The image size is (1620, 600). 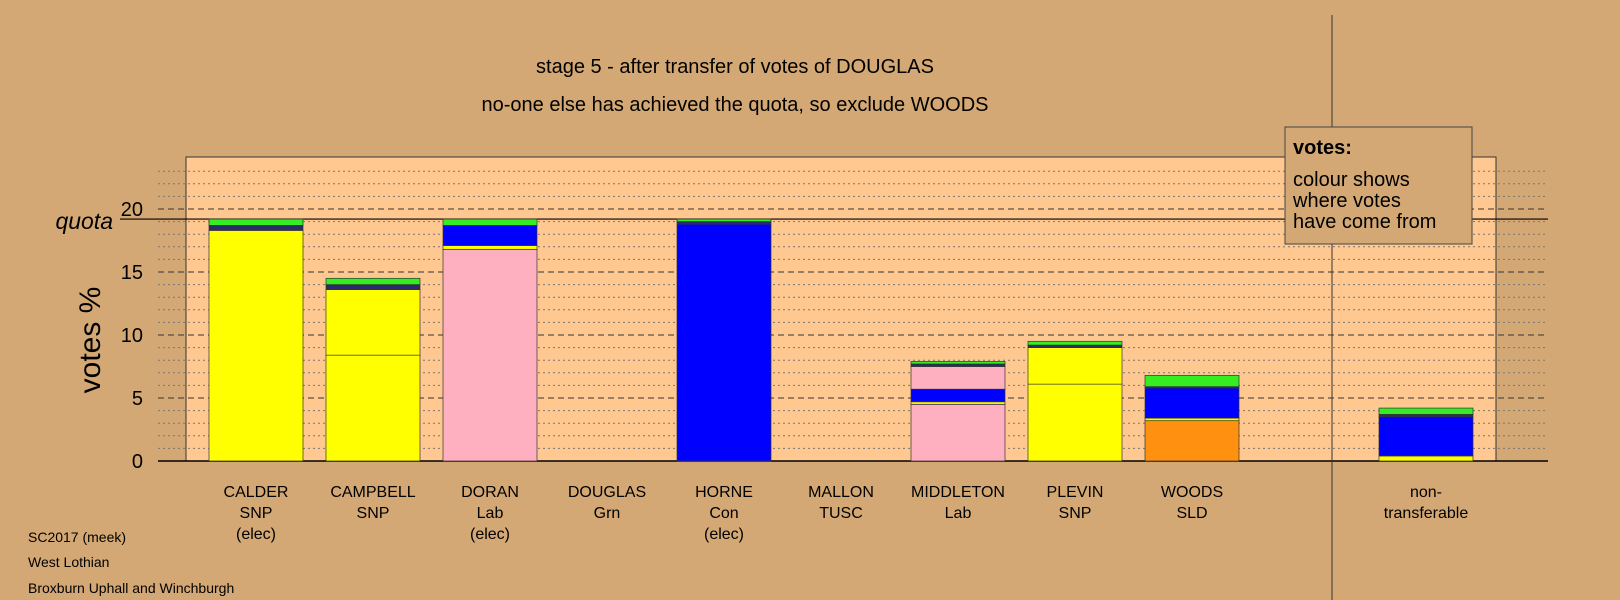 I want to click on x-tick-label: HORNE, so click(x=724, y=492).